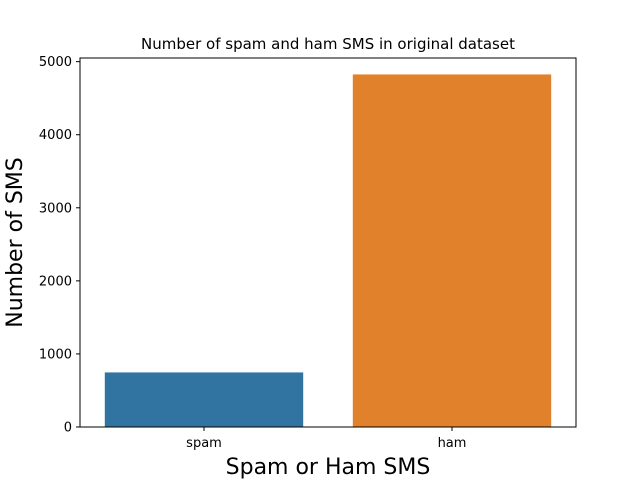 The height and width of the screenshot is (480, 640). What do you see at coordinates (59, 245) in the screenshot?
I see `y-axis: 0 1000 2000 3000 4000 5000` at bounding box center [59, 245].